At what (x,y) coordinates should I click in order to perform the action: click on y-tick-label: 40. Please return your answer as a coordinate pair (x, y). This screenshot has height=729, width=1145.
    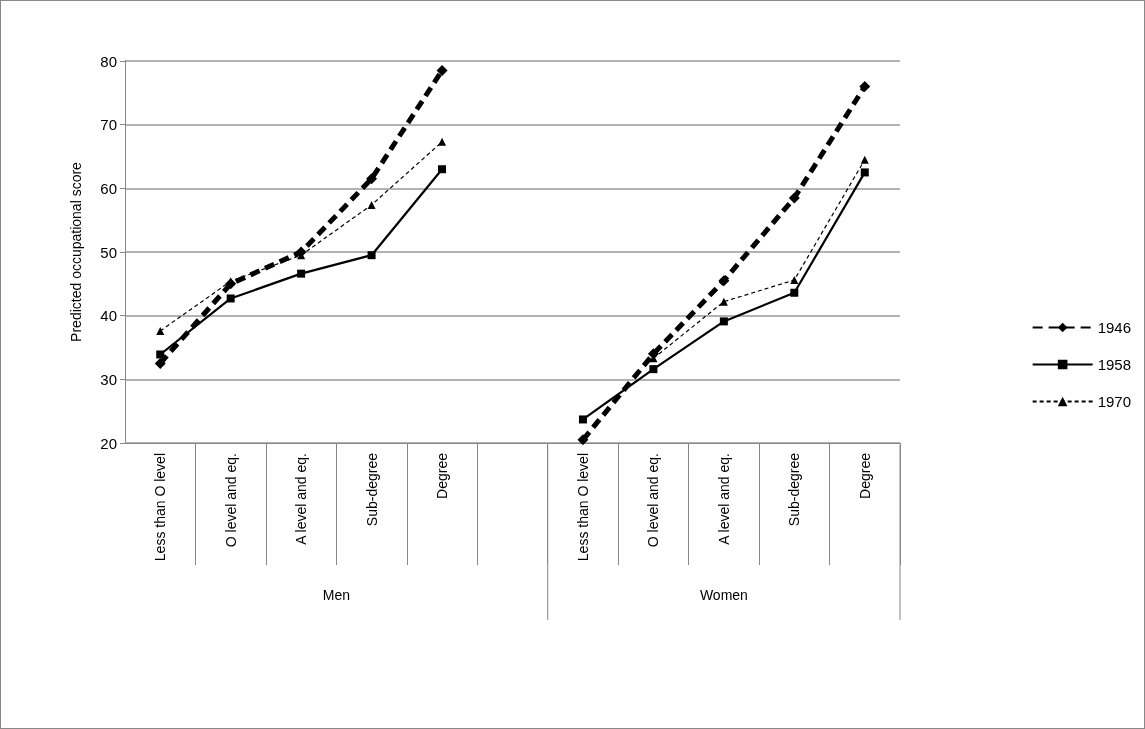
    Looking at the image, I should click on (108, 316).